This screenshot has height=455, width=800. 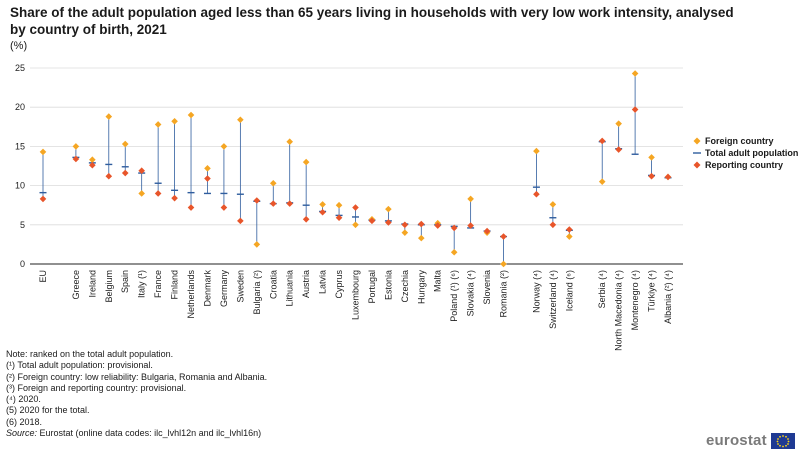 What do you see at coordinates (569, 290) in the screenshot?
I see `category-label: Iceland (⁶)` at bounding box center [569, 290].